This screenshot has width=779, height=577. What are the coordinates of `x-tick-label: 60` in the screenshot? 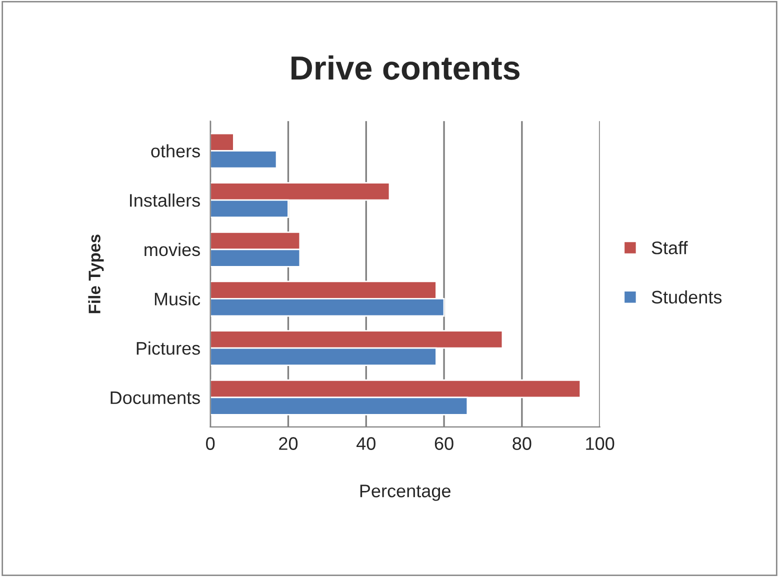 It's located at (444, 443).